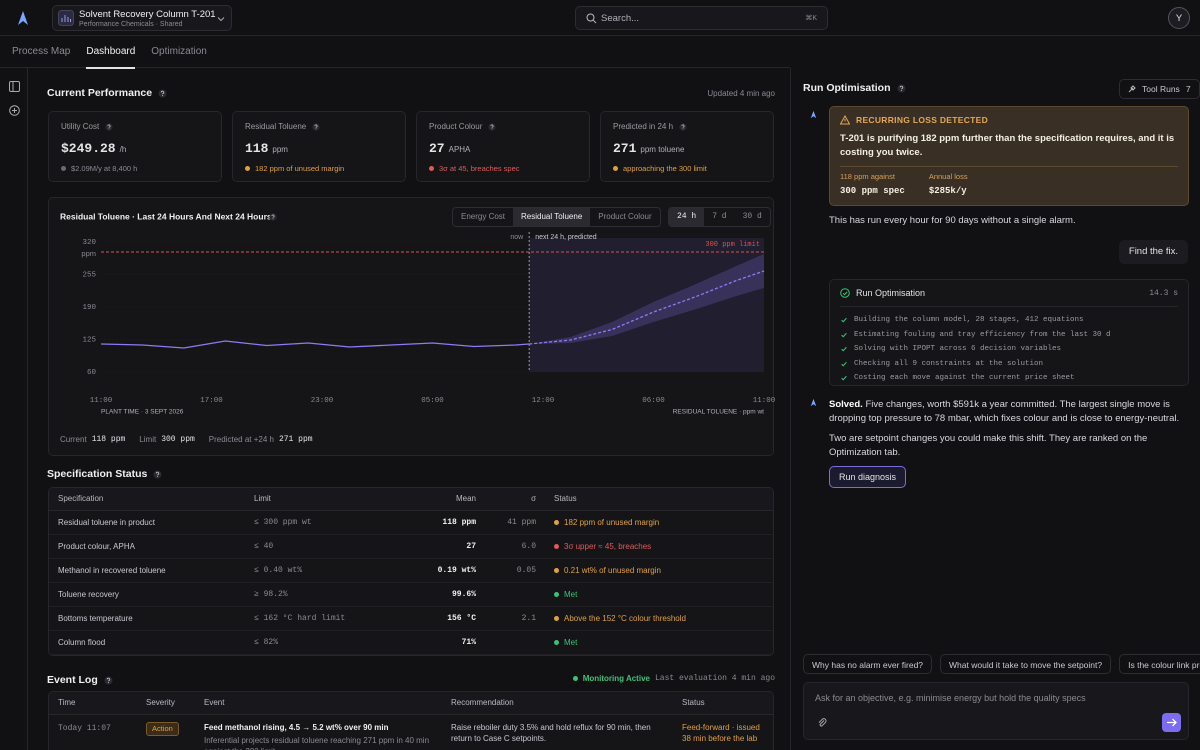 The height and width of the screenshot is (750, 1200). What do you see at coordinates (616, 678) in the screenshot?
I see `monitoring-label: Monitoring Active` at bounding box center [616, 678].